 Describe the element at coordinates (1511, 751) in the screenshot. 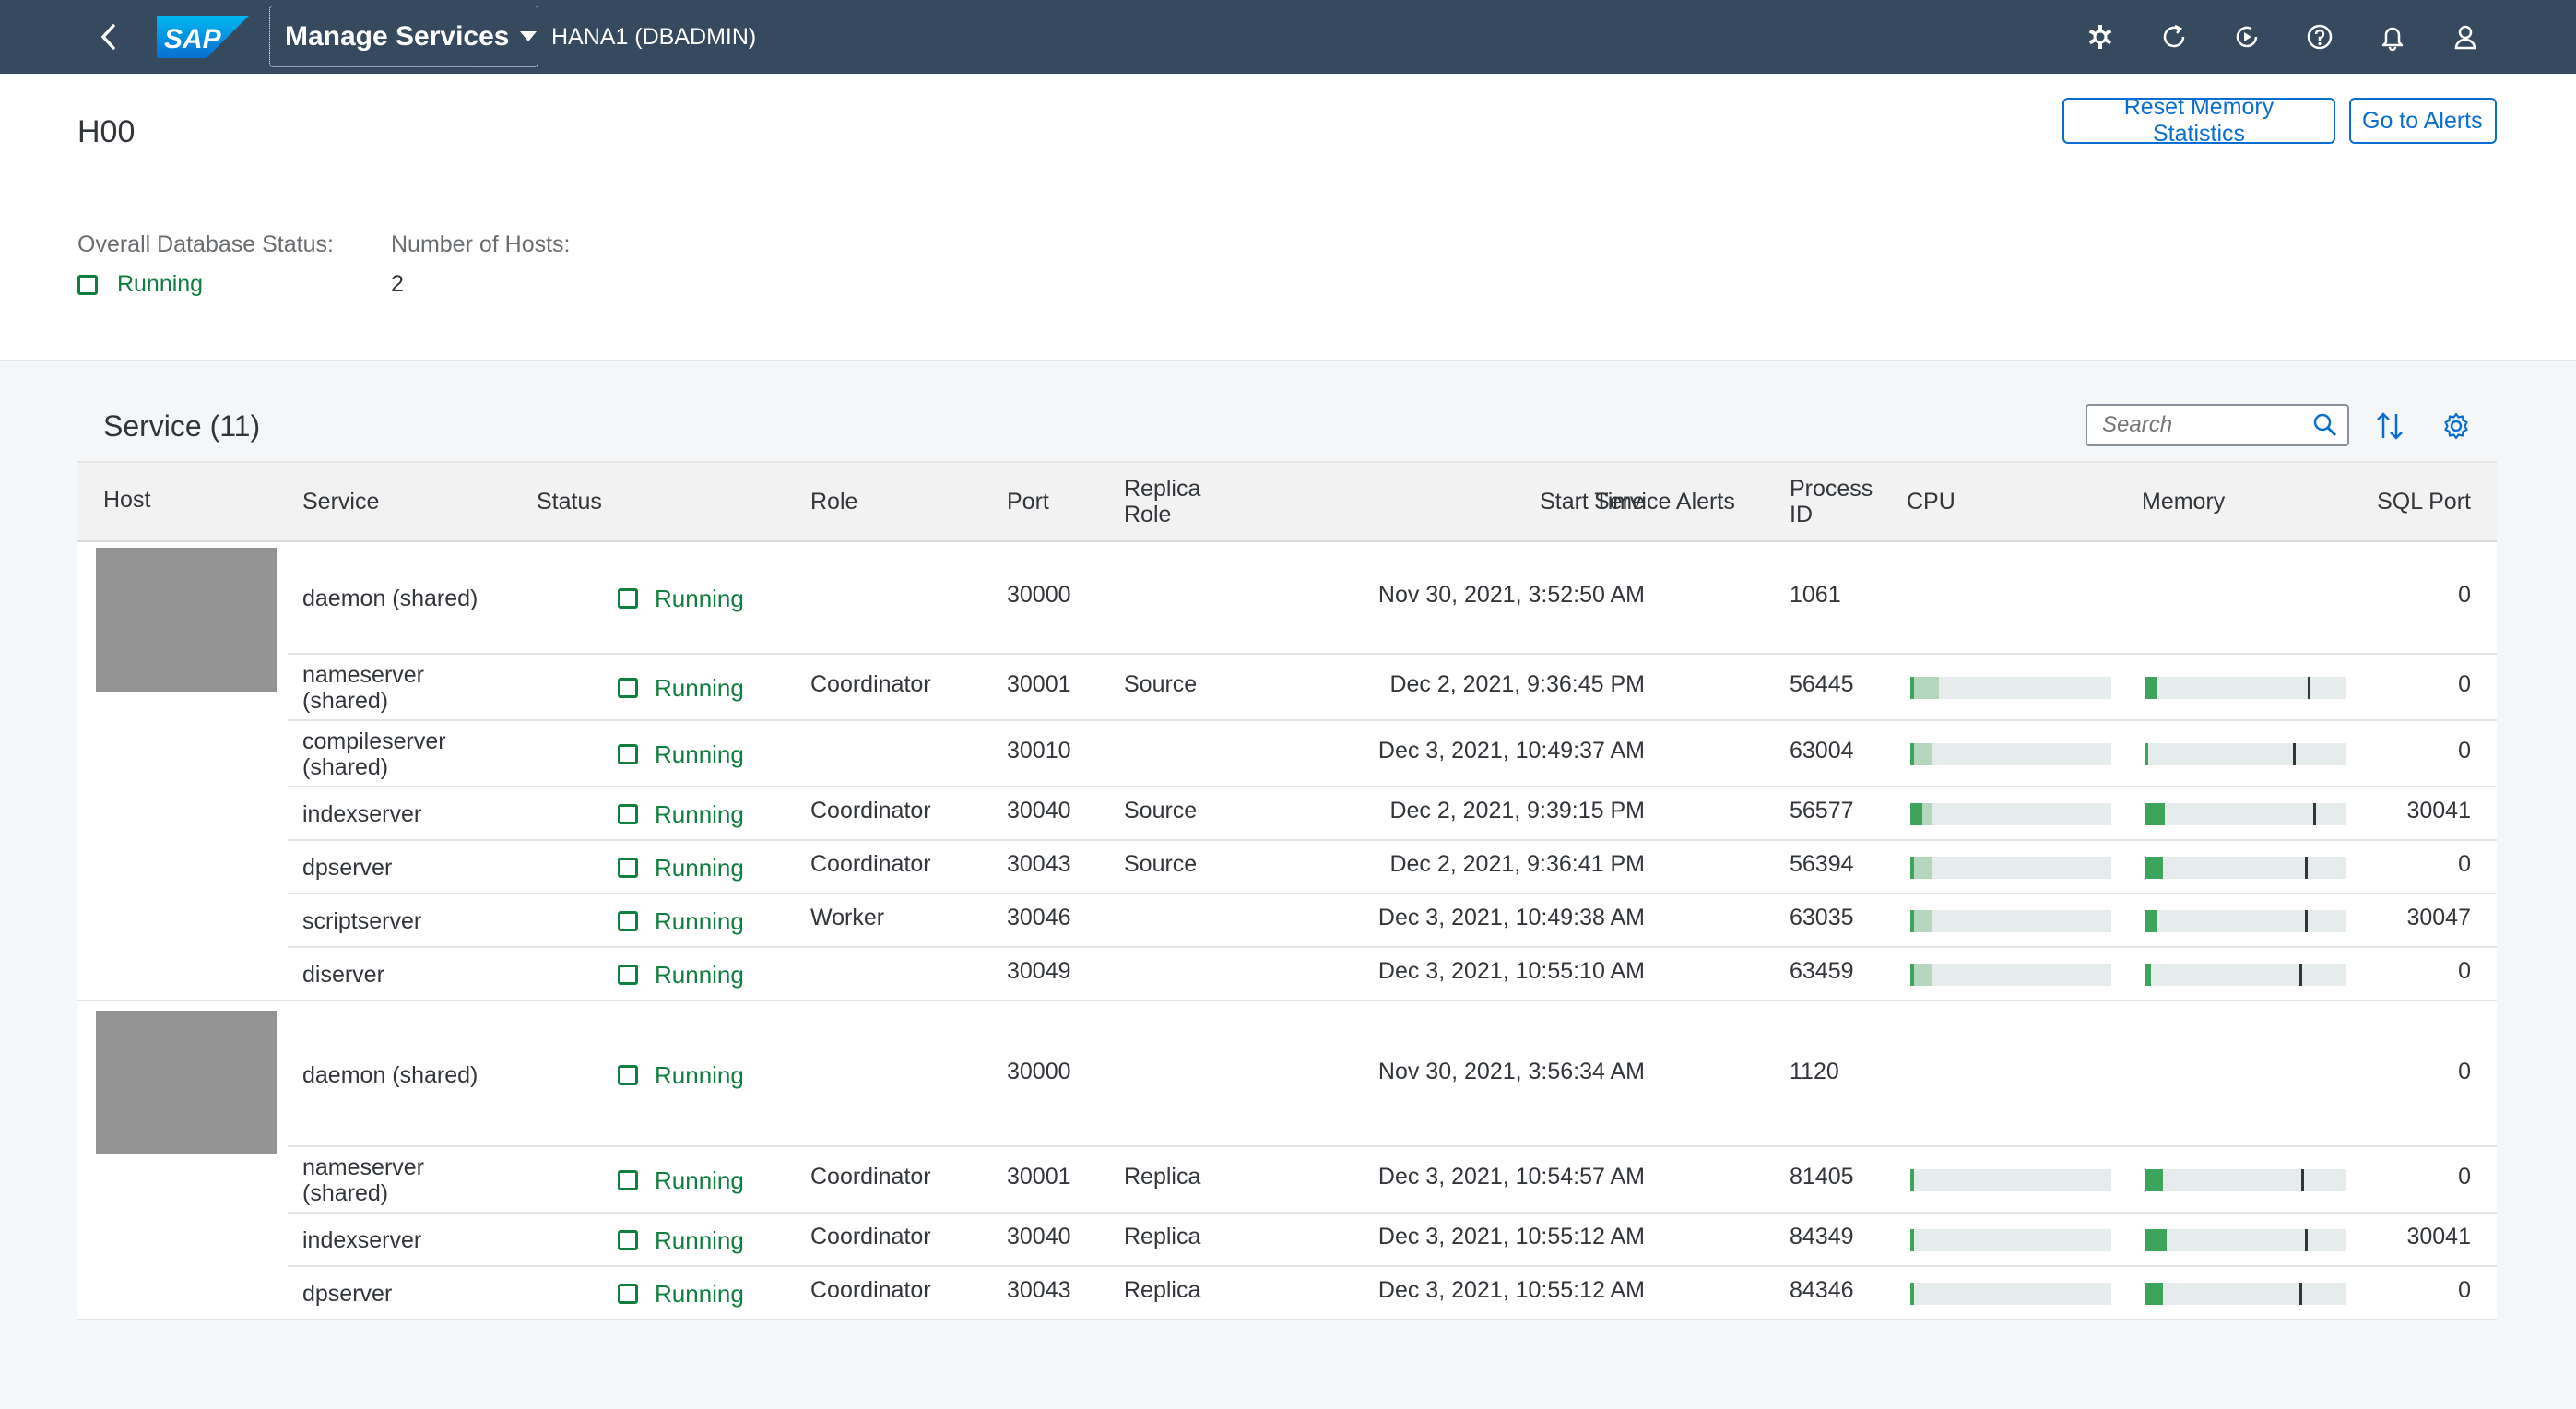

I see `start-time-cell: Dec 3, 2021, 10:49:37 AM` at that location.